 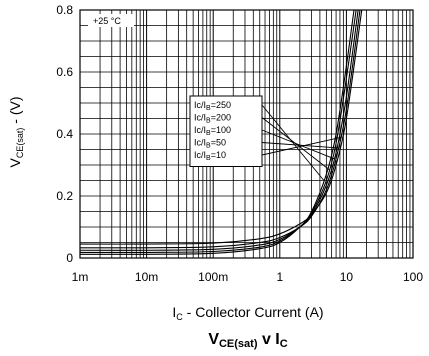 I want to click on temperature-annotation: +25 °C, so click(x=107, y=21).